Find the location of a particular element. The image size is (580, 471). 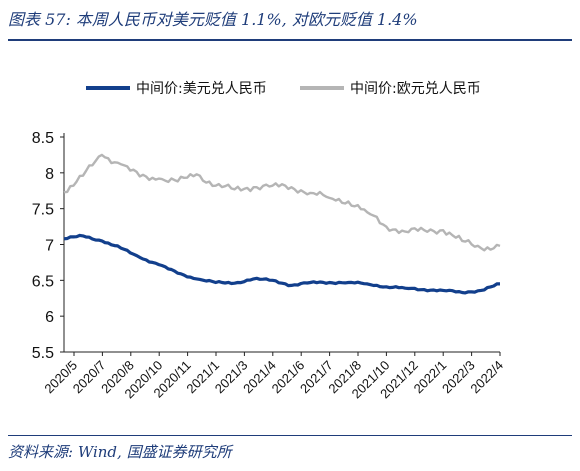

y-tick-label: 8 is located at coordinates (49, 174).